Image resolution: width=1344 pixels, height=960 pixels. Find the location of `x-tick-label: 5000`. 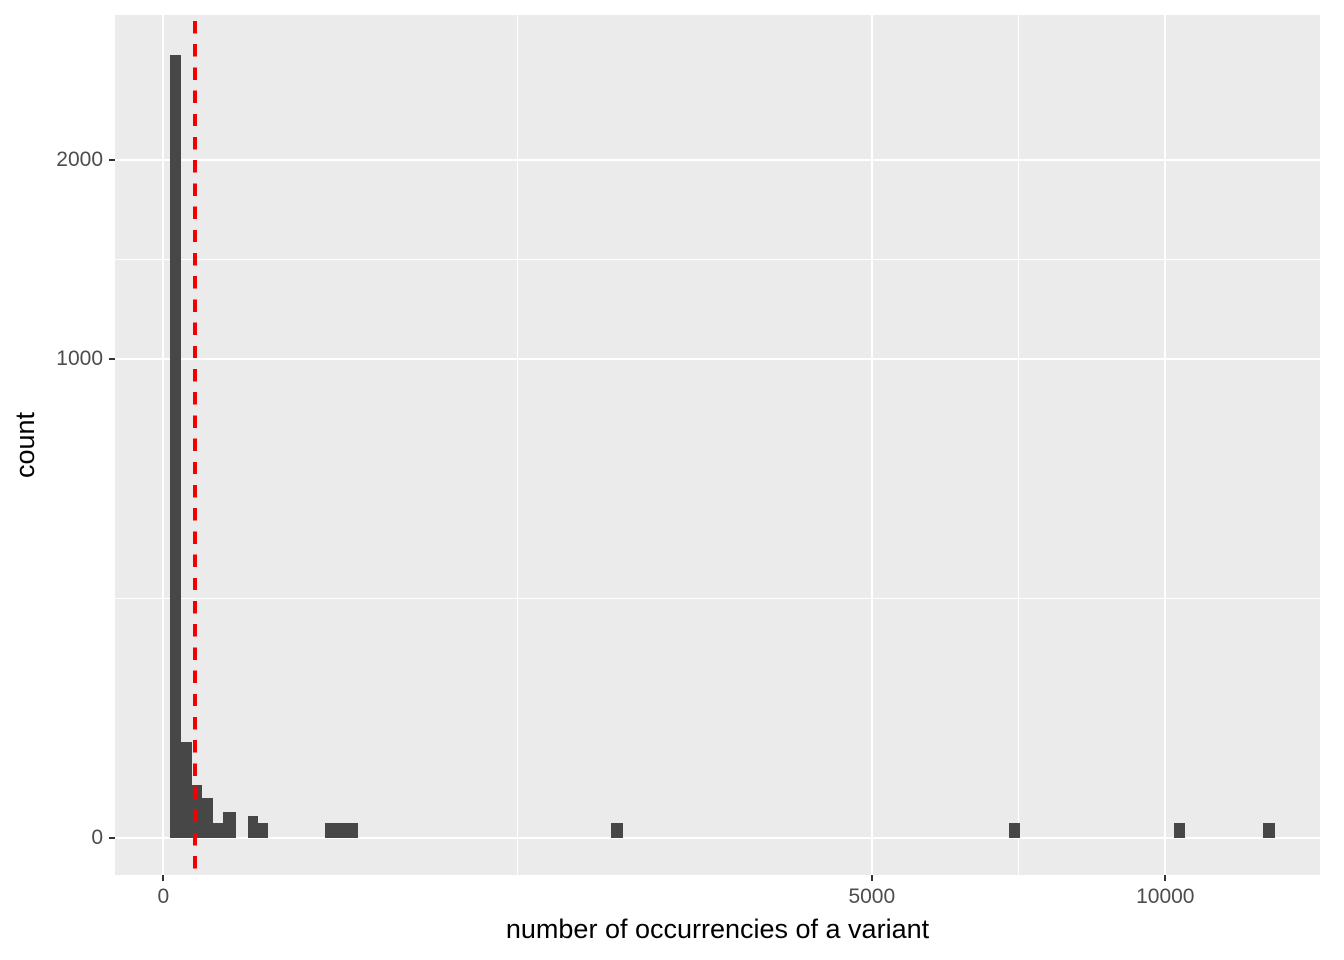

x-tick-label: 5000 is located at coordinates (872, 896).